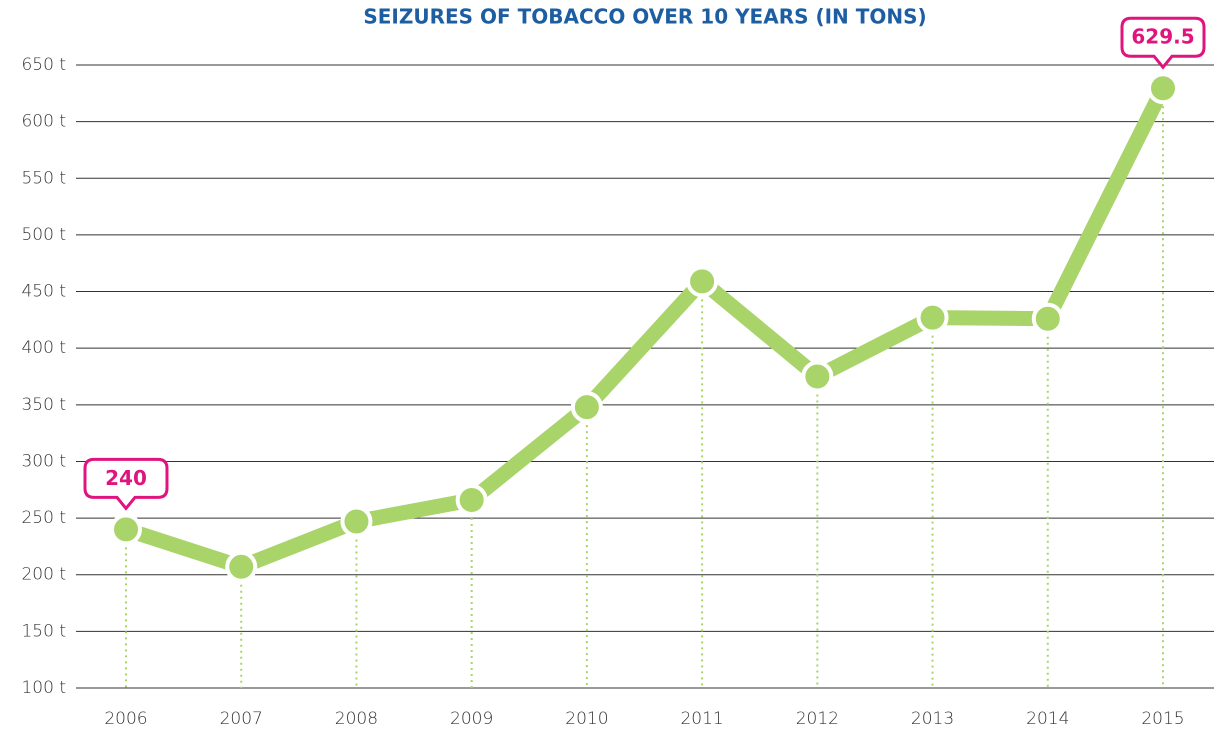 The width and height of the screenshot is (1214, 731). What do you see at coordinates (471, 719) in the screenshot?
I see `x-tick-label: 2009` at bounding box center [471, 719].